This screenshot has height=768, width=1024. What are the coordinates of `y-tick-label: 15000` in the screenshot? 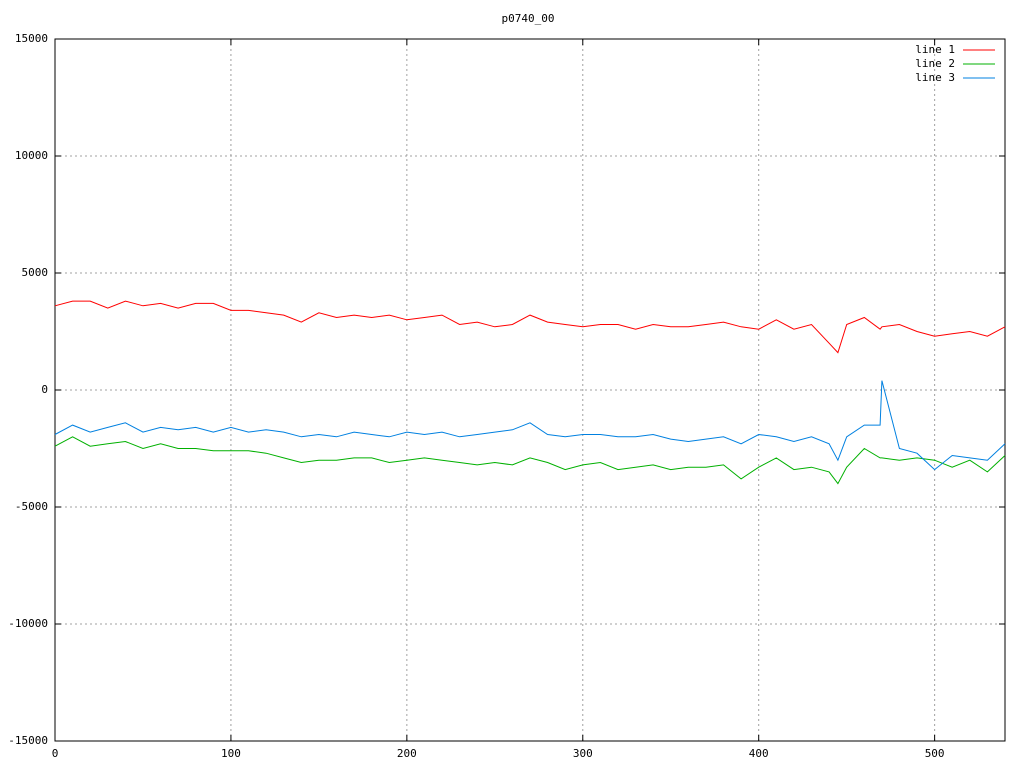 It's located at (31, 38).